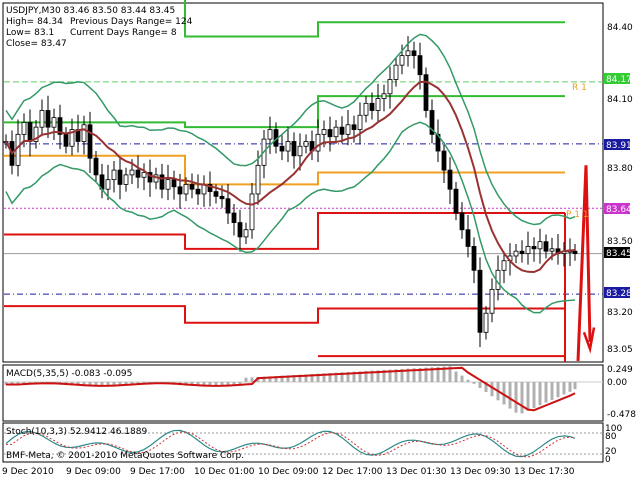 This screenshot has height=480, width=640. What do you see at coordinates (620, 350) in the screenshot?
I see `price-tick: 83.05` at bounding box center [620, 350].